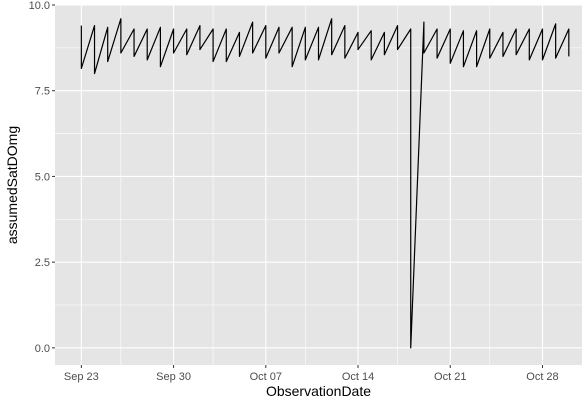 This screenshot has height=406, width=587. What do you see at coordinates (542, 377) in the screenshot?
I see `x-tick-label: Oct 28` at bounding box center [542, 377].